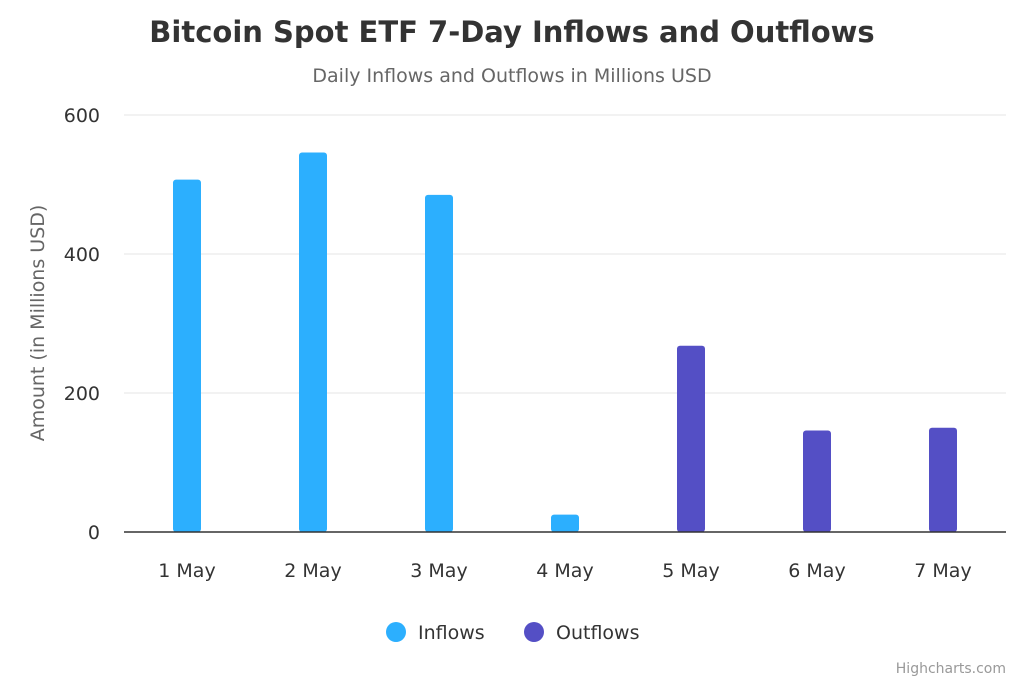  I want to click on legend-label: Outflows, so click(597, 633).